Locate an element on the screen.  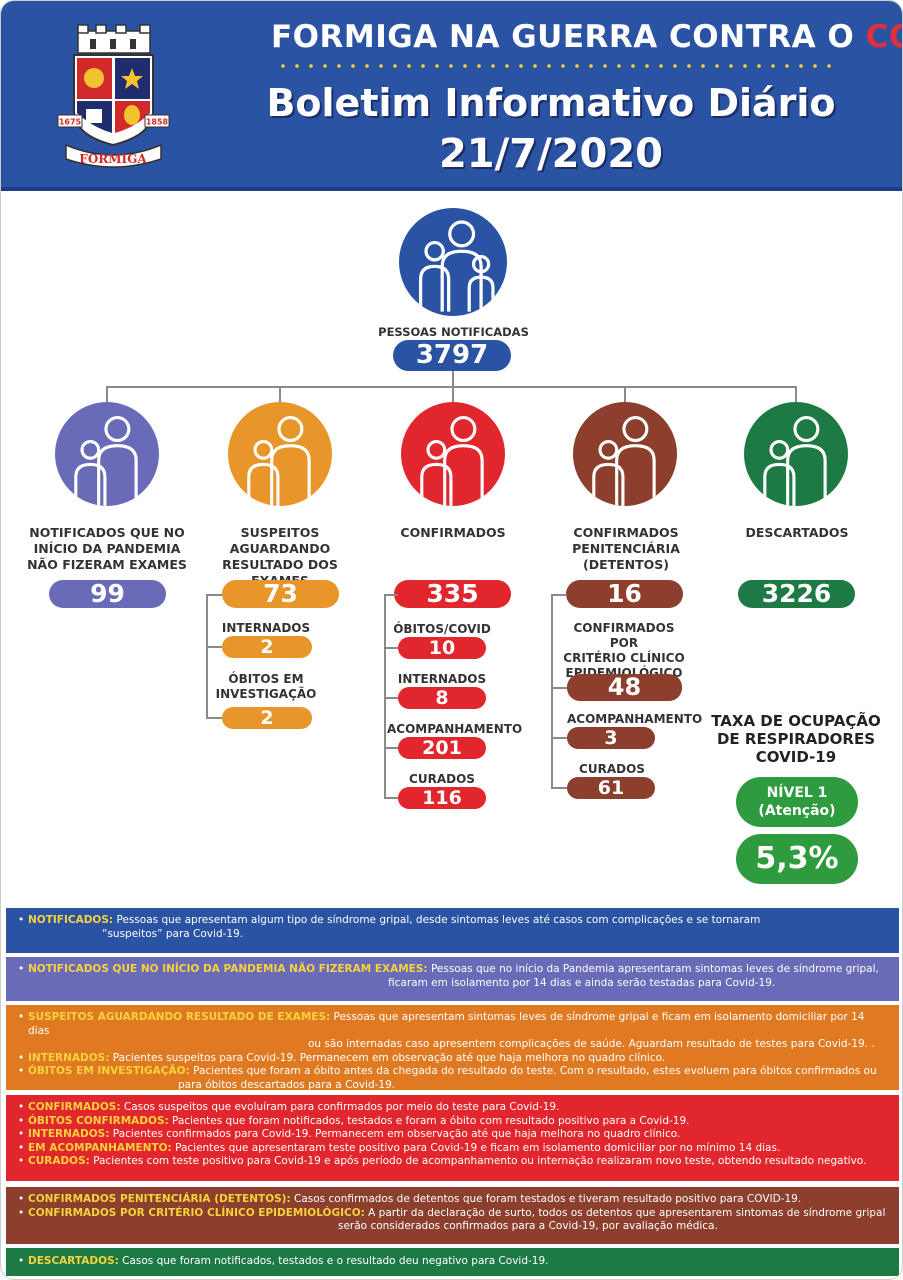
suspects-tree-h2 is located at coordinates (214, 718).